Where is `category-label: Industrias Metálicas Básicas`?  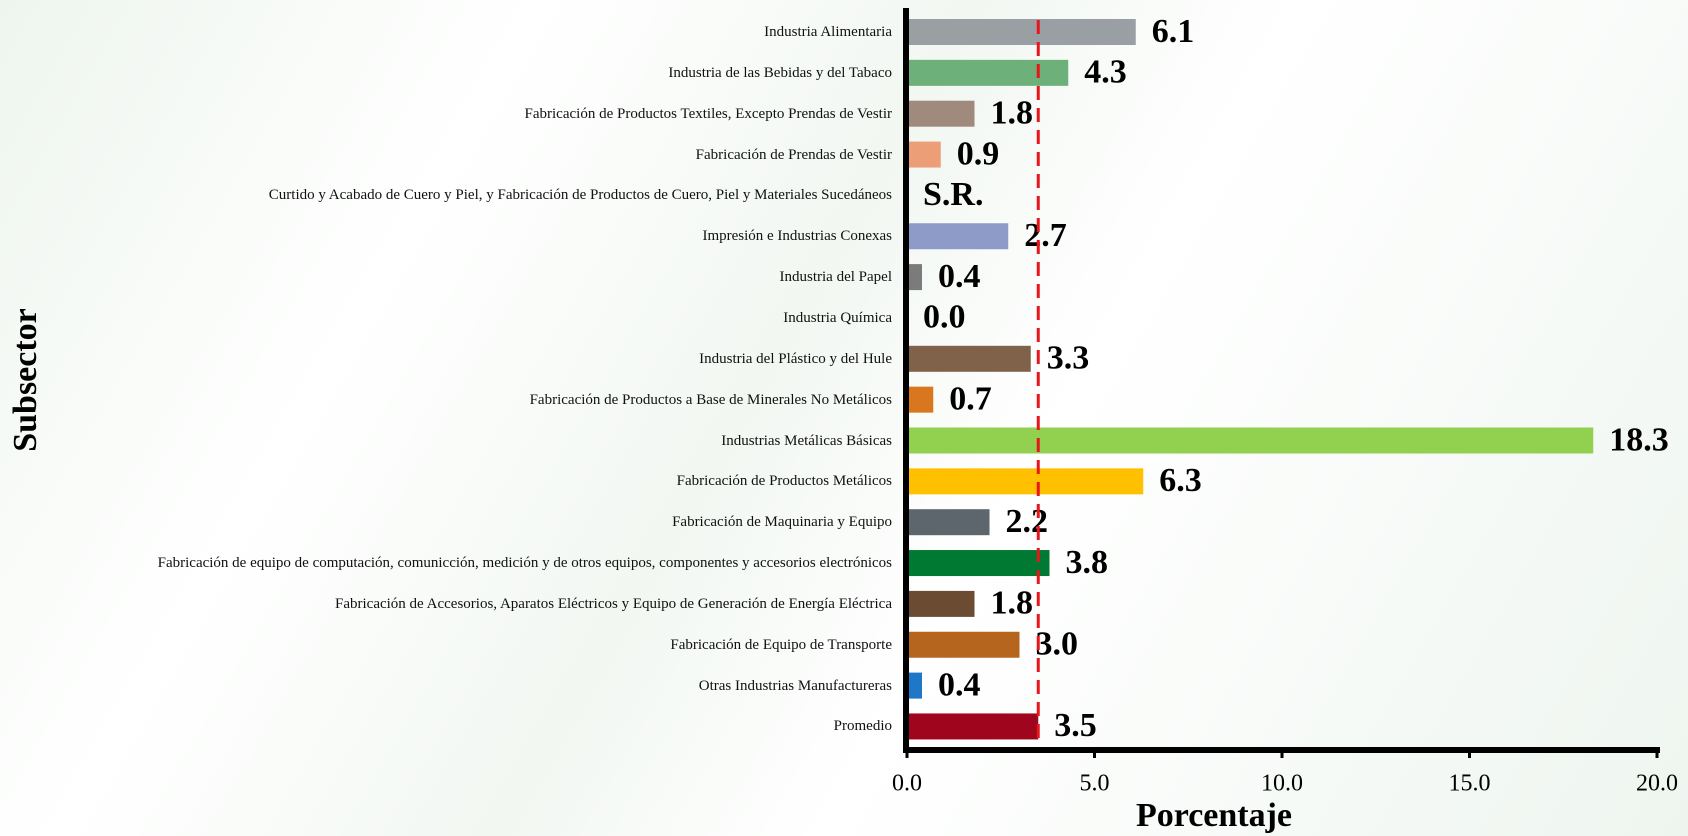 category-label: Industrias Metálicas Básicas is located at coordinates (806, 440).